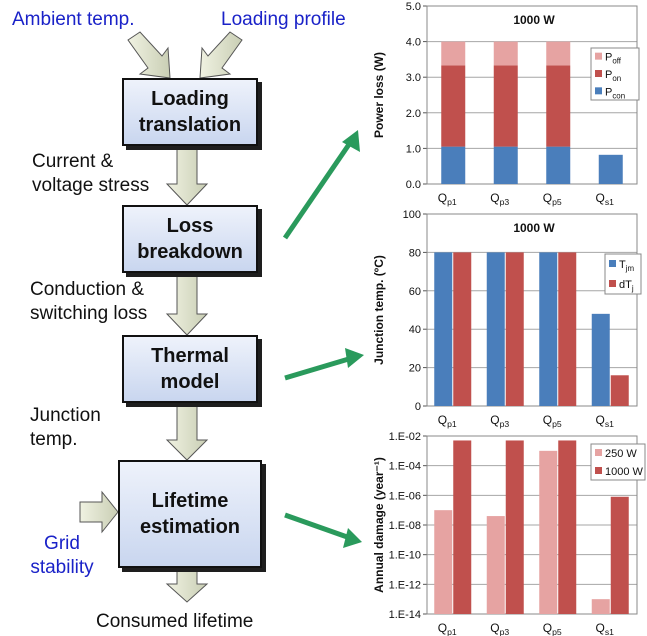 The height and width of the screenshot is (636, 647). What do you see at coordinates (190, 99) in the screenshot?
I see `box-line: Loading` at bounding box center [190, 99].